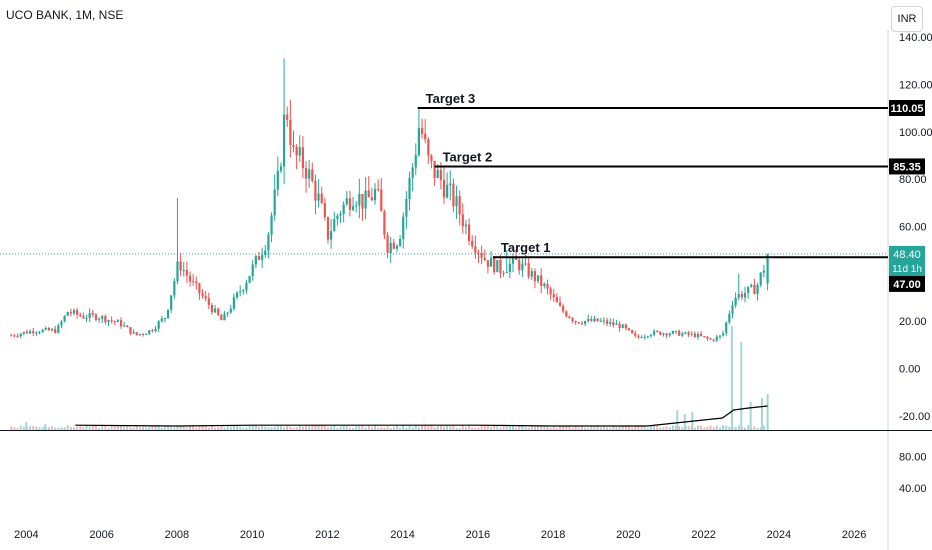 The width and height of the screenshot is (932, 550). I want to click on currency-button: INR, so click(907, 19).